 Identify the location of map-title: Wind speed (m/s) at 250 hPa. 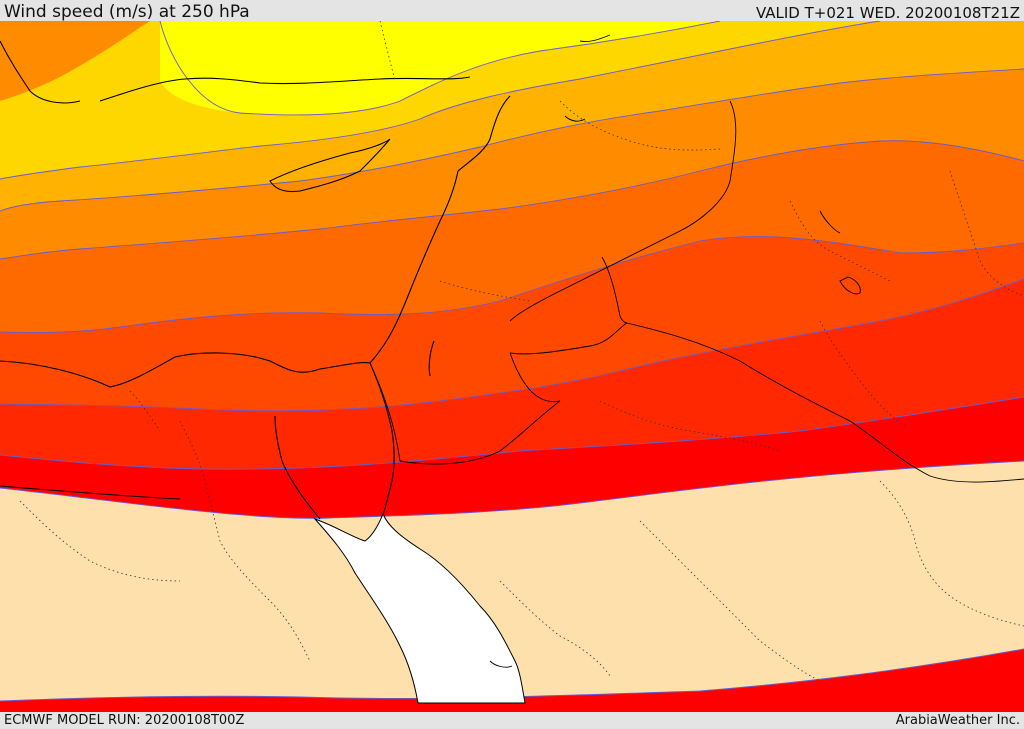
(127, 12).